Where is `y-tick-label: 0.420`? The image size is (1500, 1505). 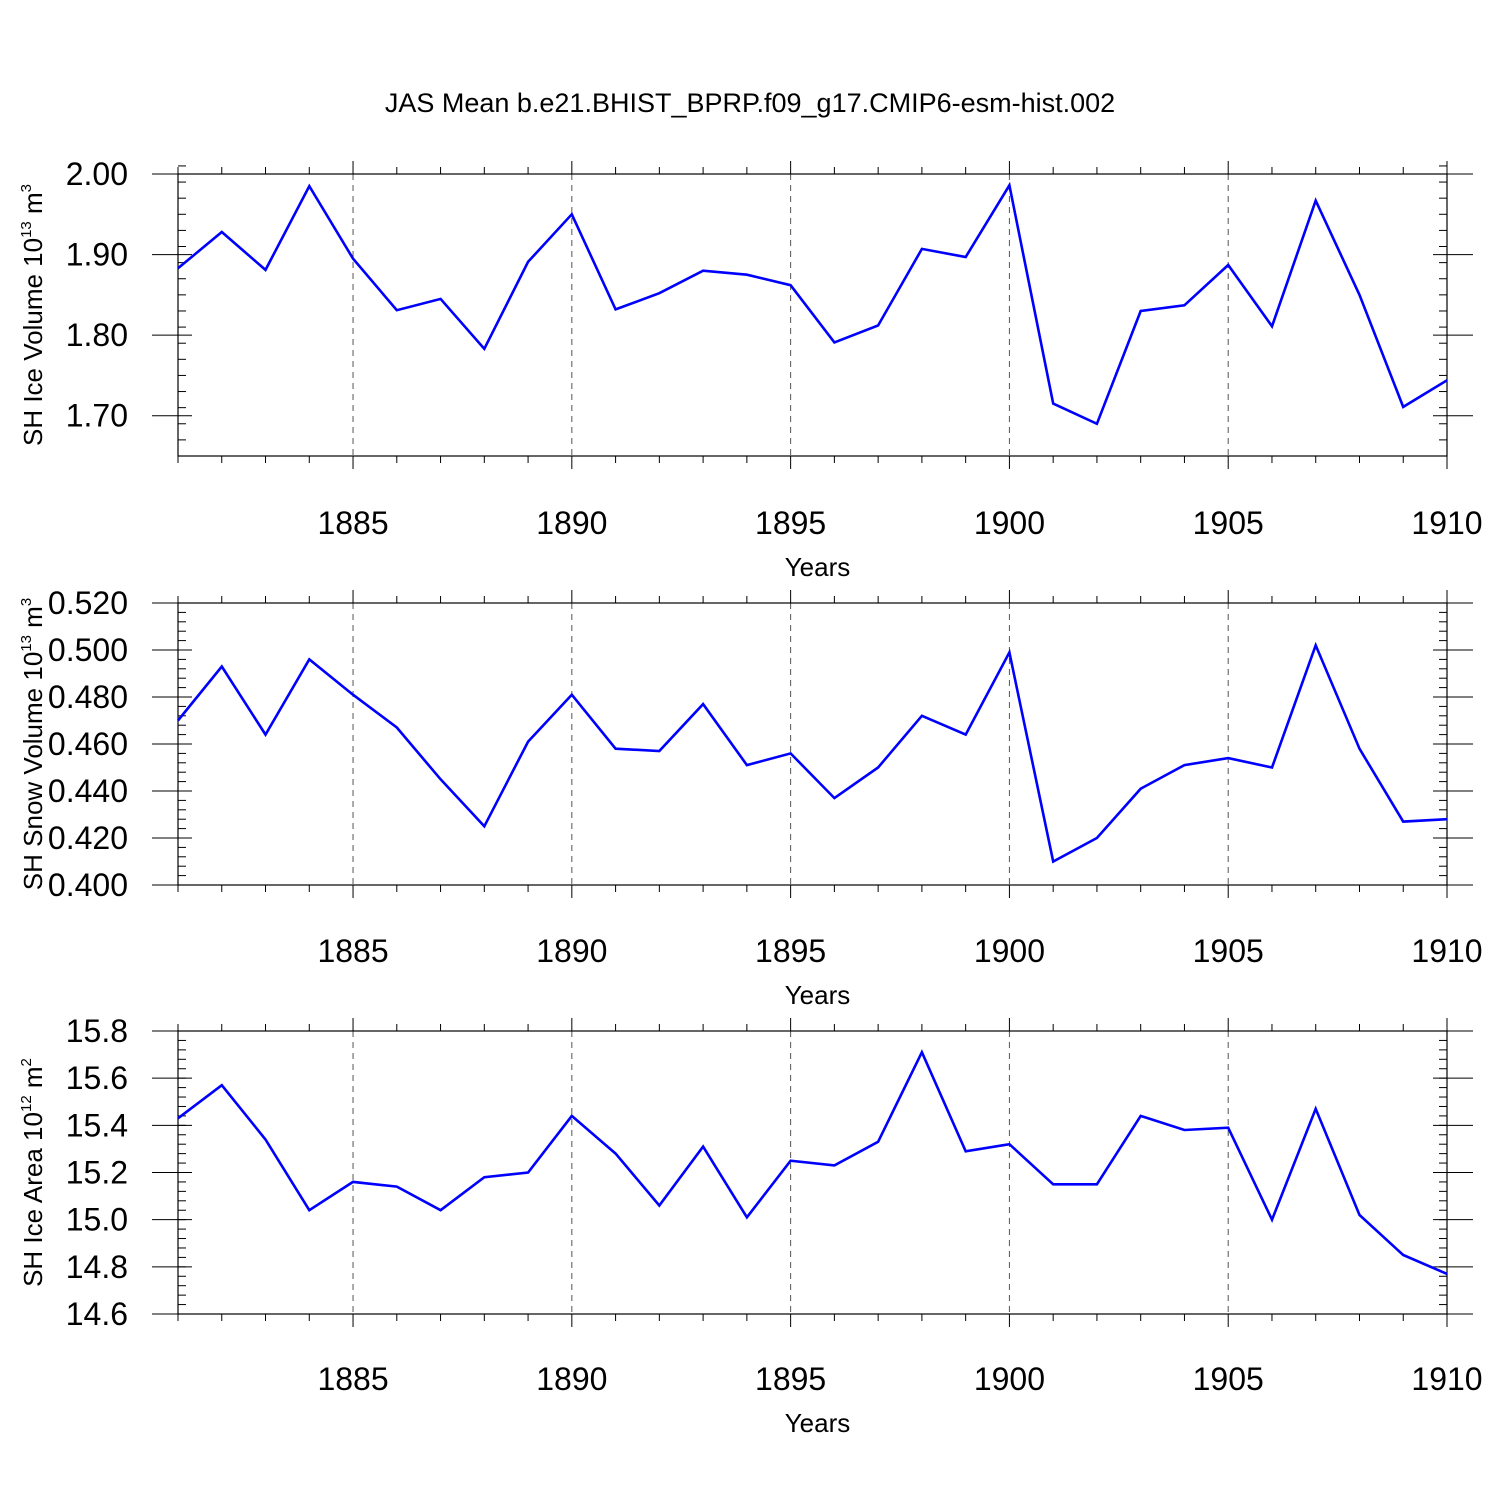
y-tick-label: 0.420 is located at coordinates (88, 838).